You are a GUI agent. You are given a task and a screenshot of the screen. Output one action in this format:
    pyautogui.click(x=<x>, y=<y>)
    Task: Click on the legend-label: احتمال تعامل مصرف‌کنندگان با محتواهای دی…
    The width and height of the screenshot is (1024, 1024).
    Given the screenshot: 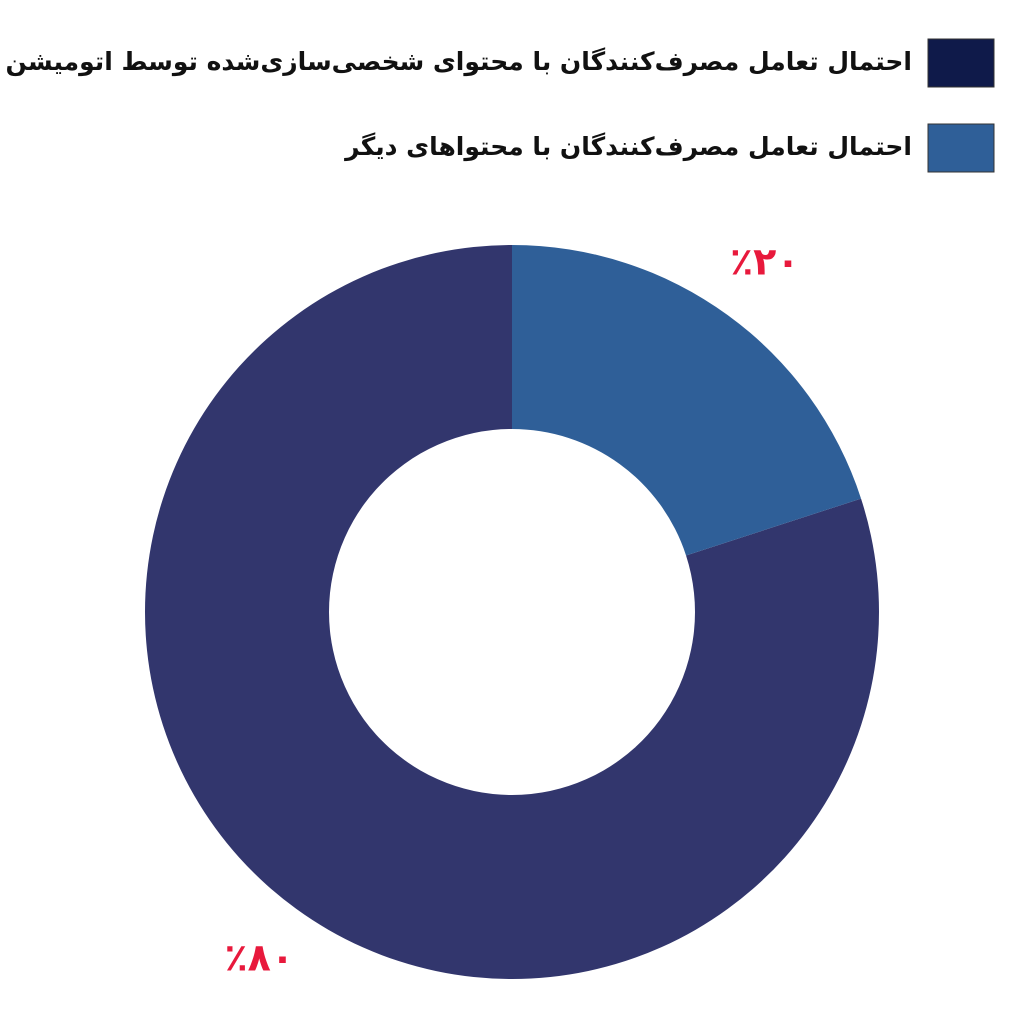 What is the action you would take?
    pyautogui.click(x=627, y=147)
    